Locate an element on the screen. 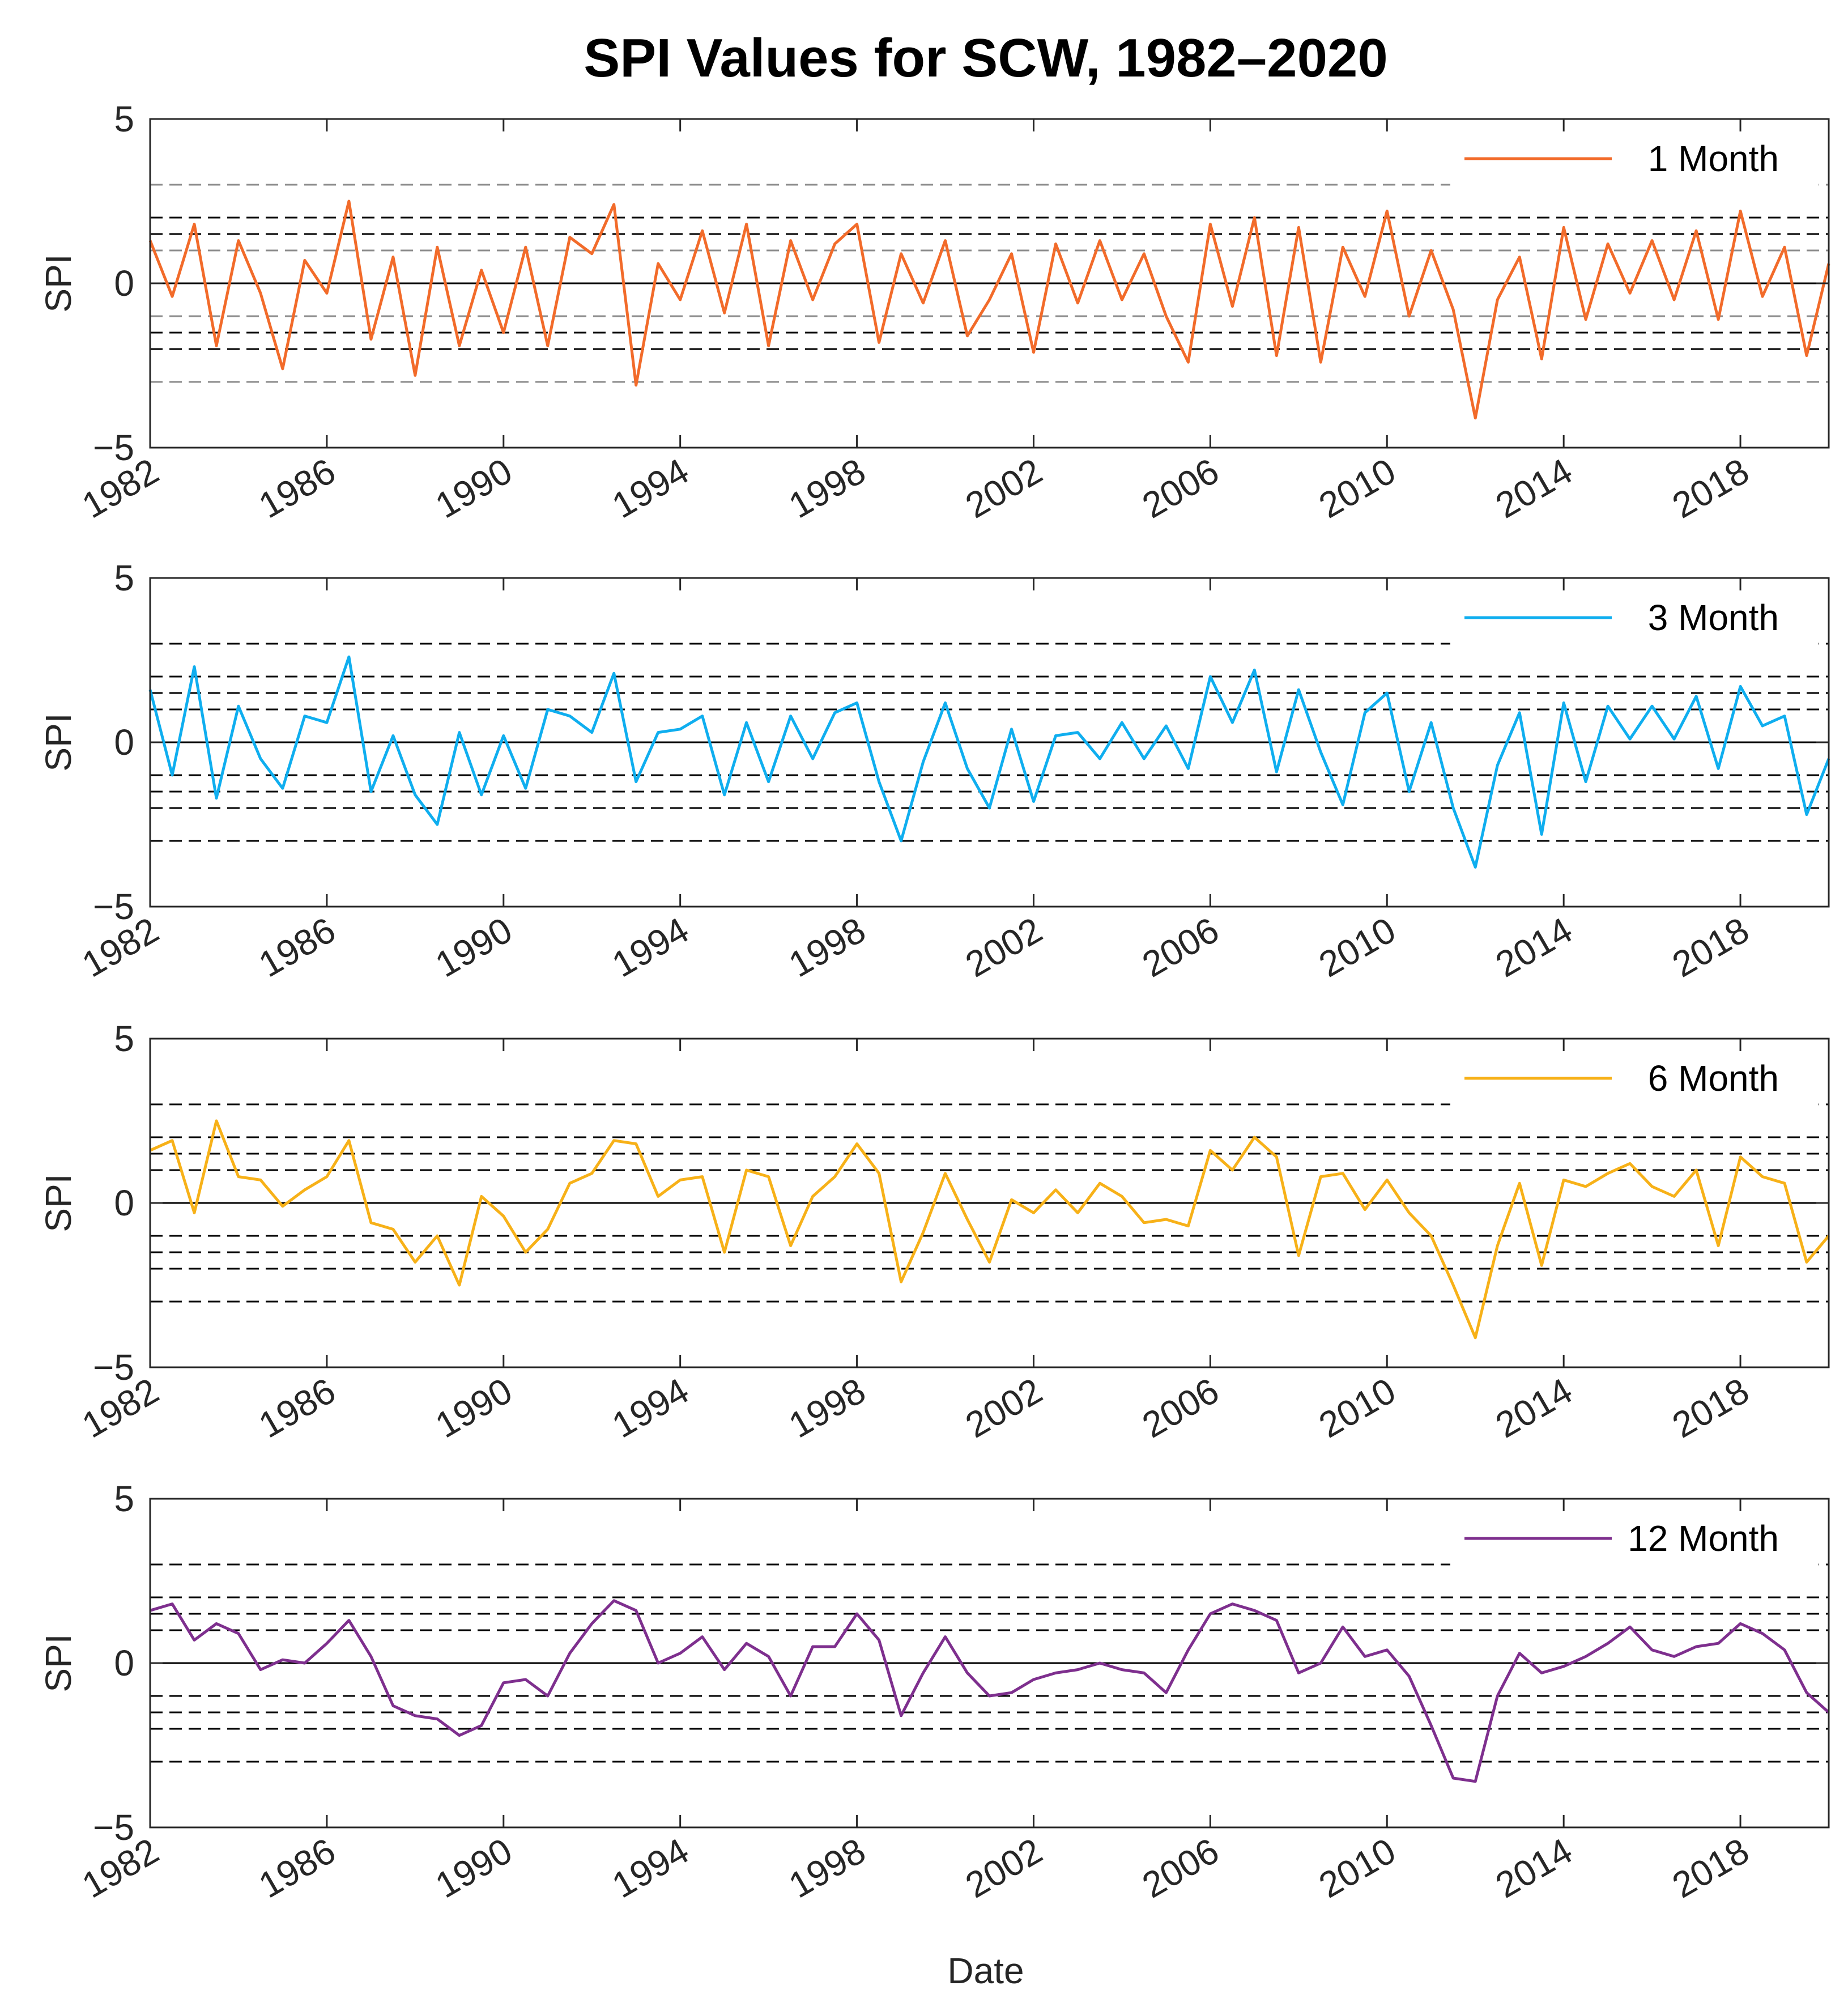 This screenshot has height=1994, width=1848. series-line-12-month is located at coordinates (990, 1691).